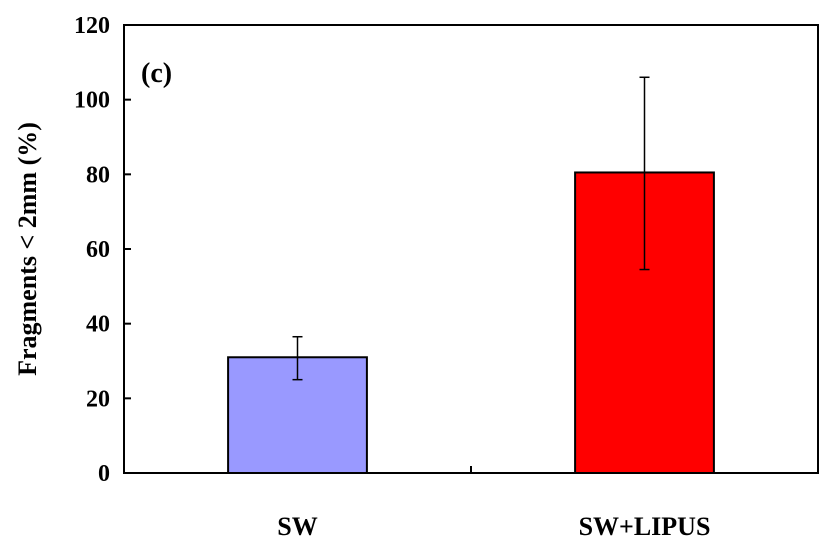  I want to click on y-tick-label: 0, so click(104, 474).